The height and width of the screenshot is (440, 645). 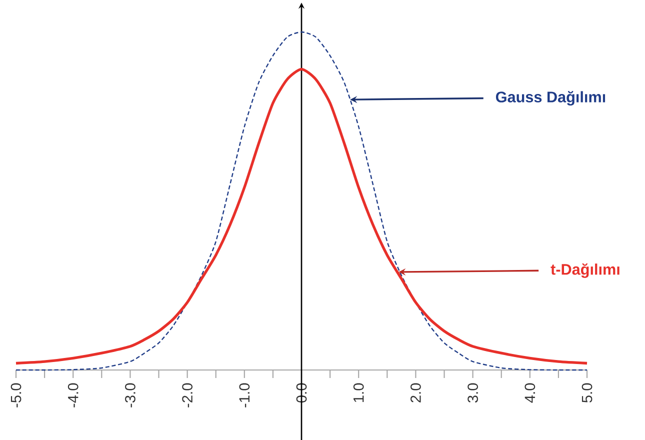 I want to click on x-tick-label: -3.0, so click(x=130, y=395).